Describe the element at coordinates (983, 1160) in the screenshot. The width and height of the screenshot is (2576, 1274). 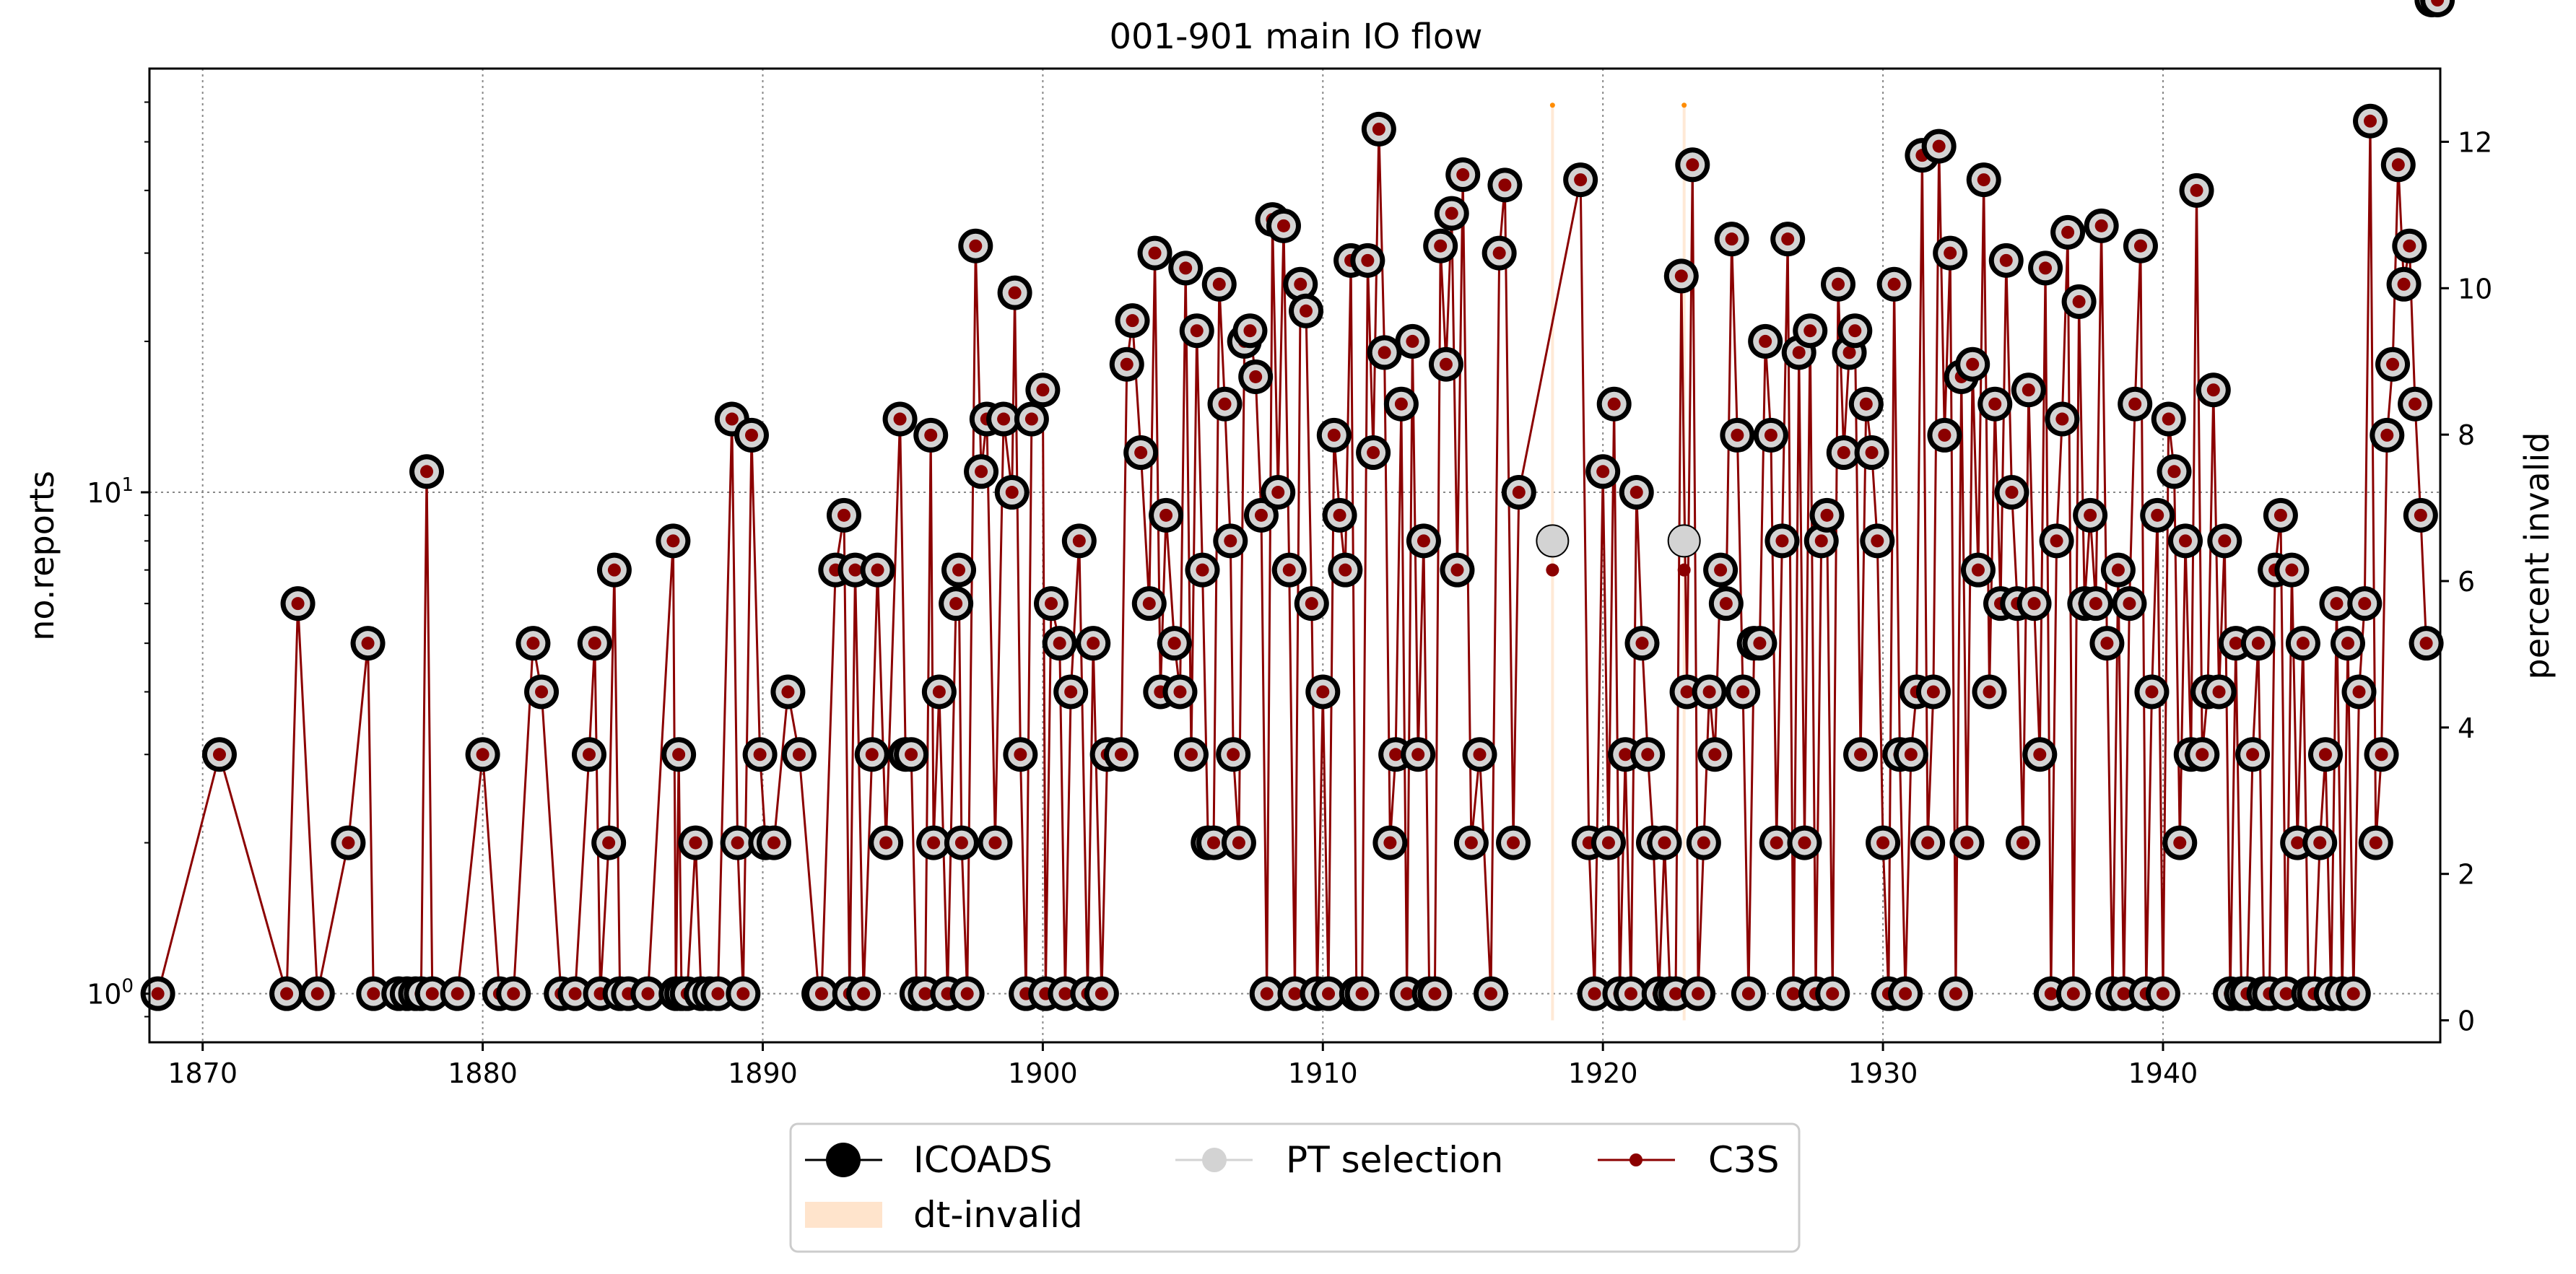
I see `legend-icoads-label: ICOADS` at that location.